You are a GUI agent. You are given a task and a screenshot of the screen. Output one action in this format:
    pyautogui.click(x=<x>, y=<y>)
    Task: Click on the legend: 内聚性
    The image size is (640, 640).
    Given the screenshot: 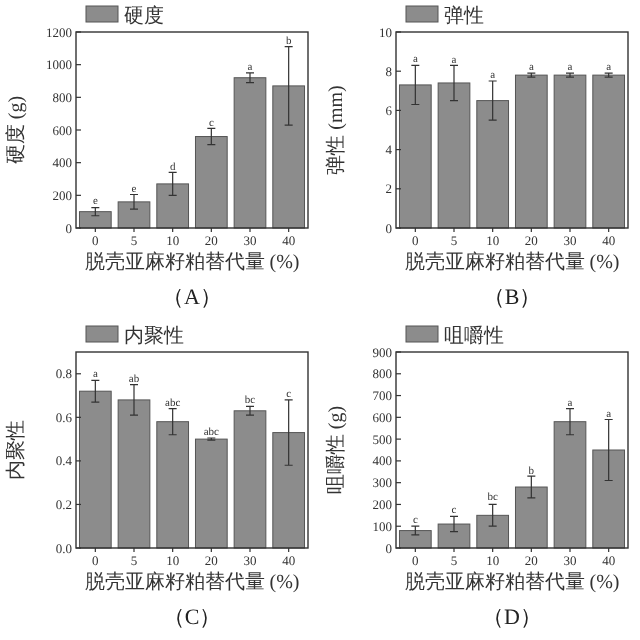 What is the action you would take?
    pyautogui.click(x=134, y=336)
    